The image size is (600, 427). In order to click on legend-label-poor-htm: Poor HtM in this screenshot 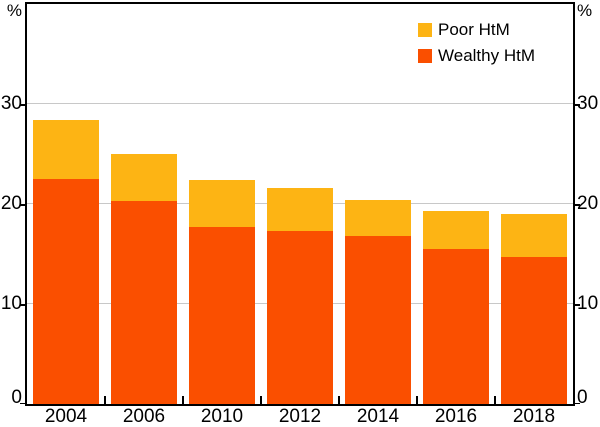, I will do `click(474, 29)`.